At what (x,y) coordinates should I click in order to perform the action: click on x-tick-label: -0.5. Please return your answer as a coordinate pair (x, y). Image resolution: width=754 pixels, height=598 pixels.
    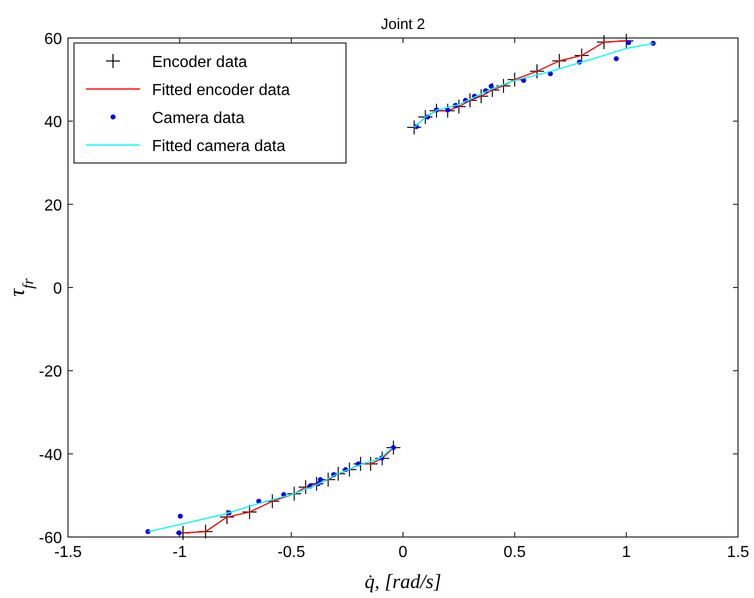
    Looking at the image, I should click on (292, 552).